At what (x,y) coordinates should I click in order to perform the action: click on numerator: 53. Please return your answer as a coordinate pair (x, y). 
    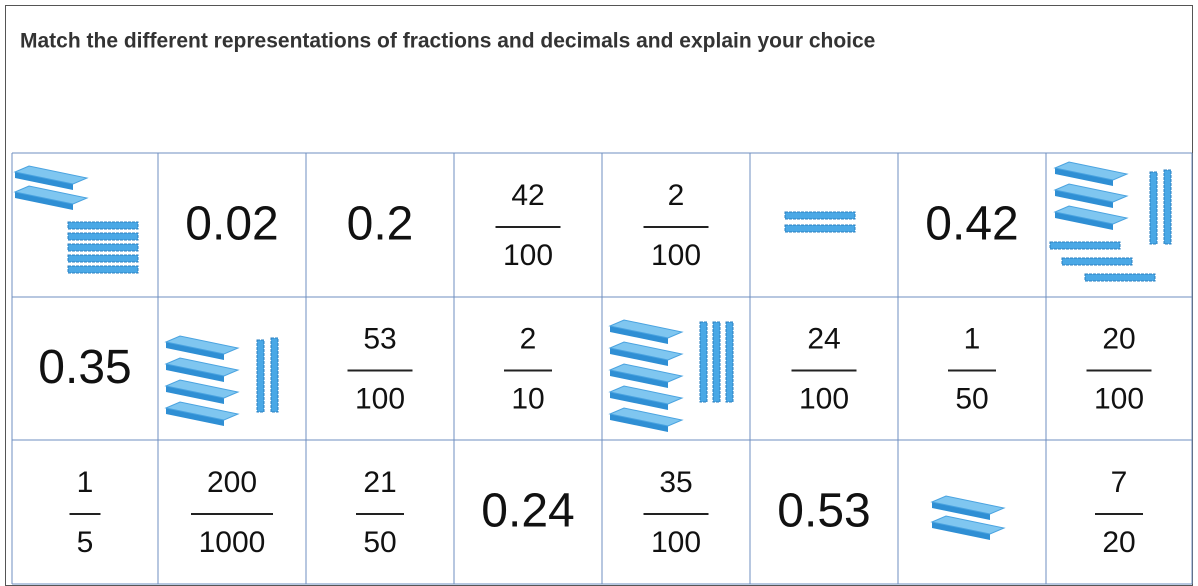
    Looking at the image, I should click on (379, 338).